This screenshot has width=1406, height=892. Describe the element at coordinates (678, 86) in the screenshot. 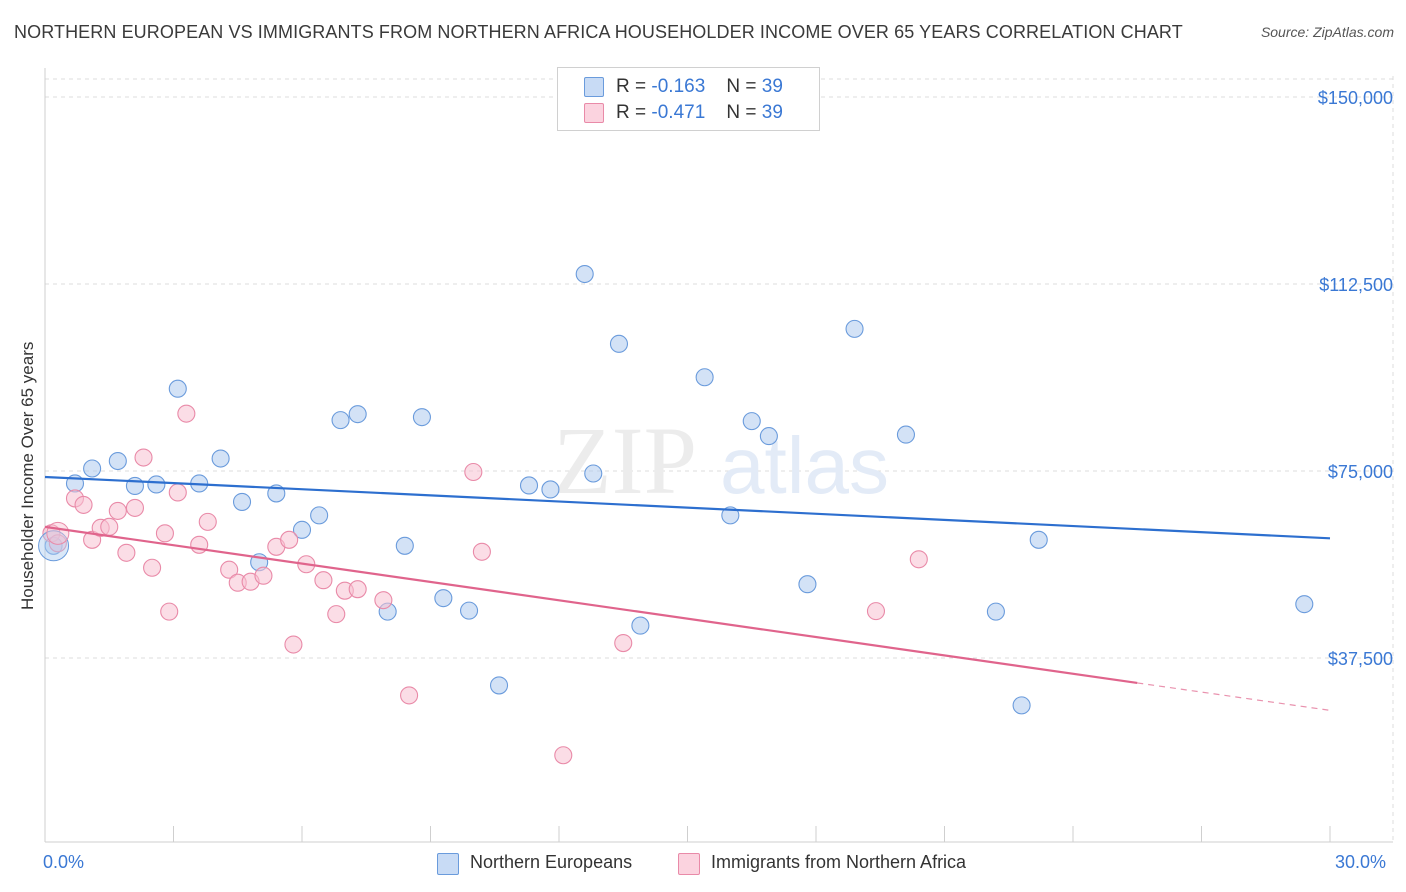

I see `legend-r-value: -0.163` at that location.